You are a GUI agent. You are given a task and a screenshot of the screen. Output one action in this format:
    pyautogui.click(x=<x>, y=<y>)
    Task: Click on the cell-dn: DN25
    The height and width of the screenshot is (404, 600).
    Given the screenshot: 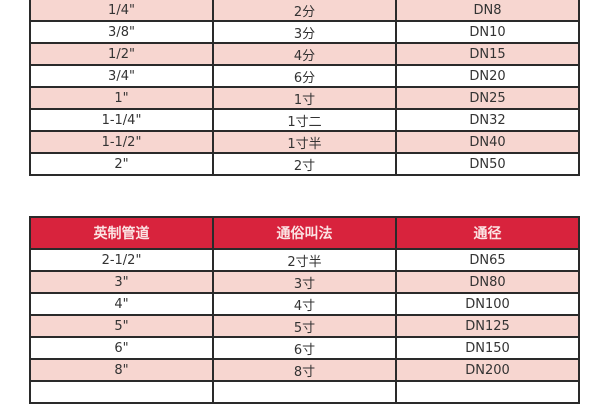 What is the action you would take?
    pyautogui.click(x=487, y=98)
    